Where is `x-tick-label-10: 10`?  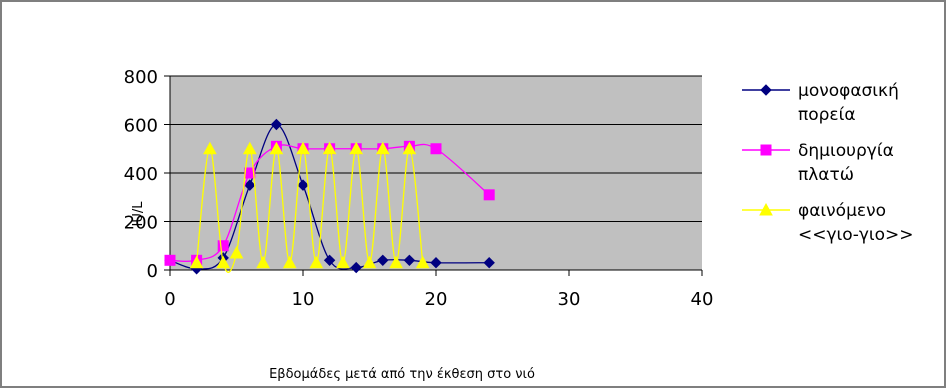
x-tick-label-10: 10 is located at coordinates (303, 299).